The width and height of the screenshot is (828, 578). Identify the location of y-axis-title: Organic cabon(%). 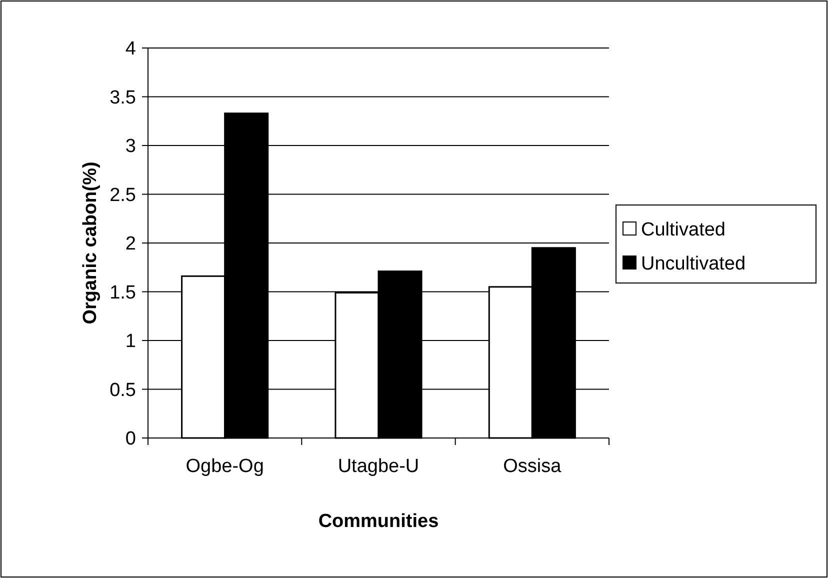
(90, 243).